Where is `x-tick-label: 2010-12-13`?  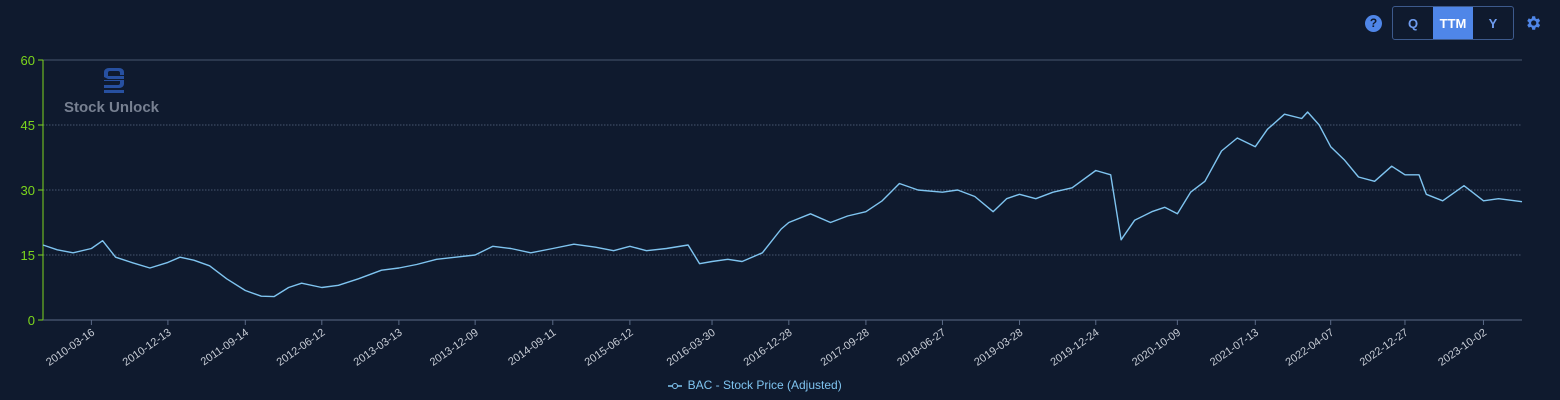 x-tick-label: 2010-12-13 is located at coordinates (147, 348).